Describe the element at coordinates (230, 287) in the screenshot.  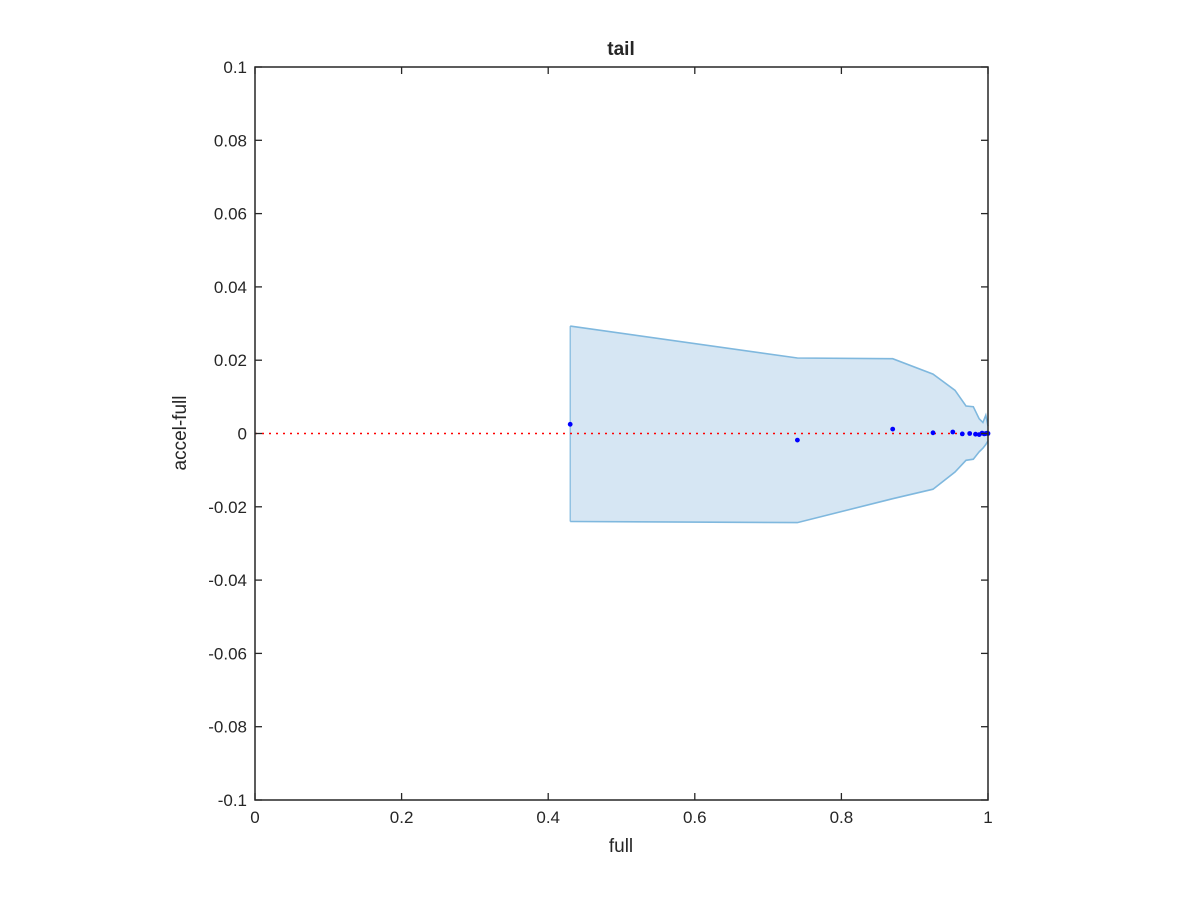
I see `y-tick-label: 0.04` at that location.